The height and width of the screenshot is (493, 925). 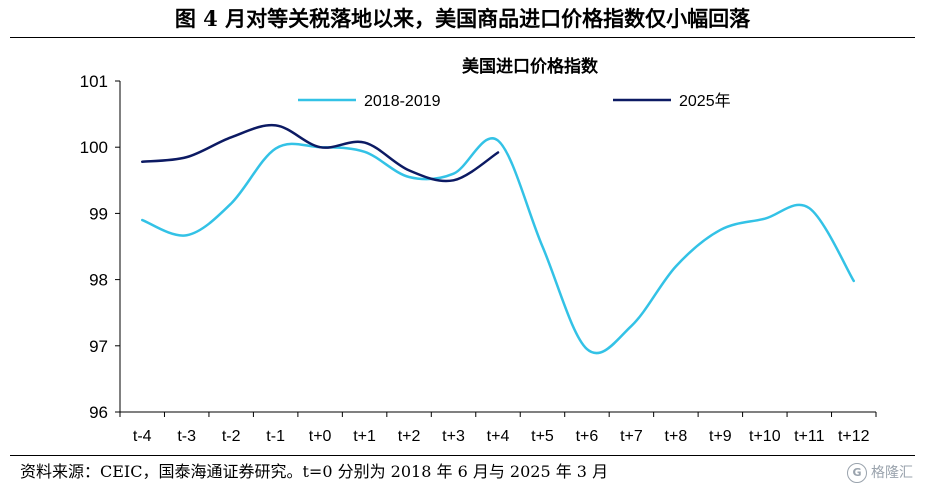 I want to click on bottom-rule, so click(x=462, y=455).